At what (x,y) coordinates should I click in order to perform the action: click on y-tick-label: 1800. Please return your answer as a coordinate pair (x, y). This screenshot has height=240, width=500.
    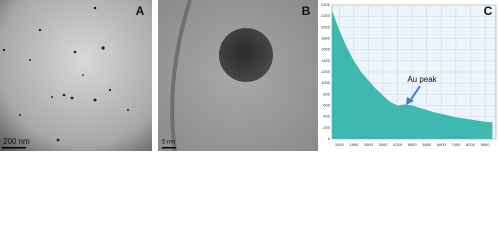
    Looking at the image, I should click on (326, 38).